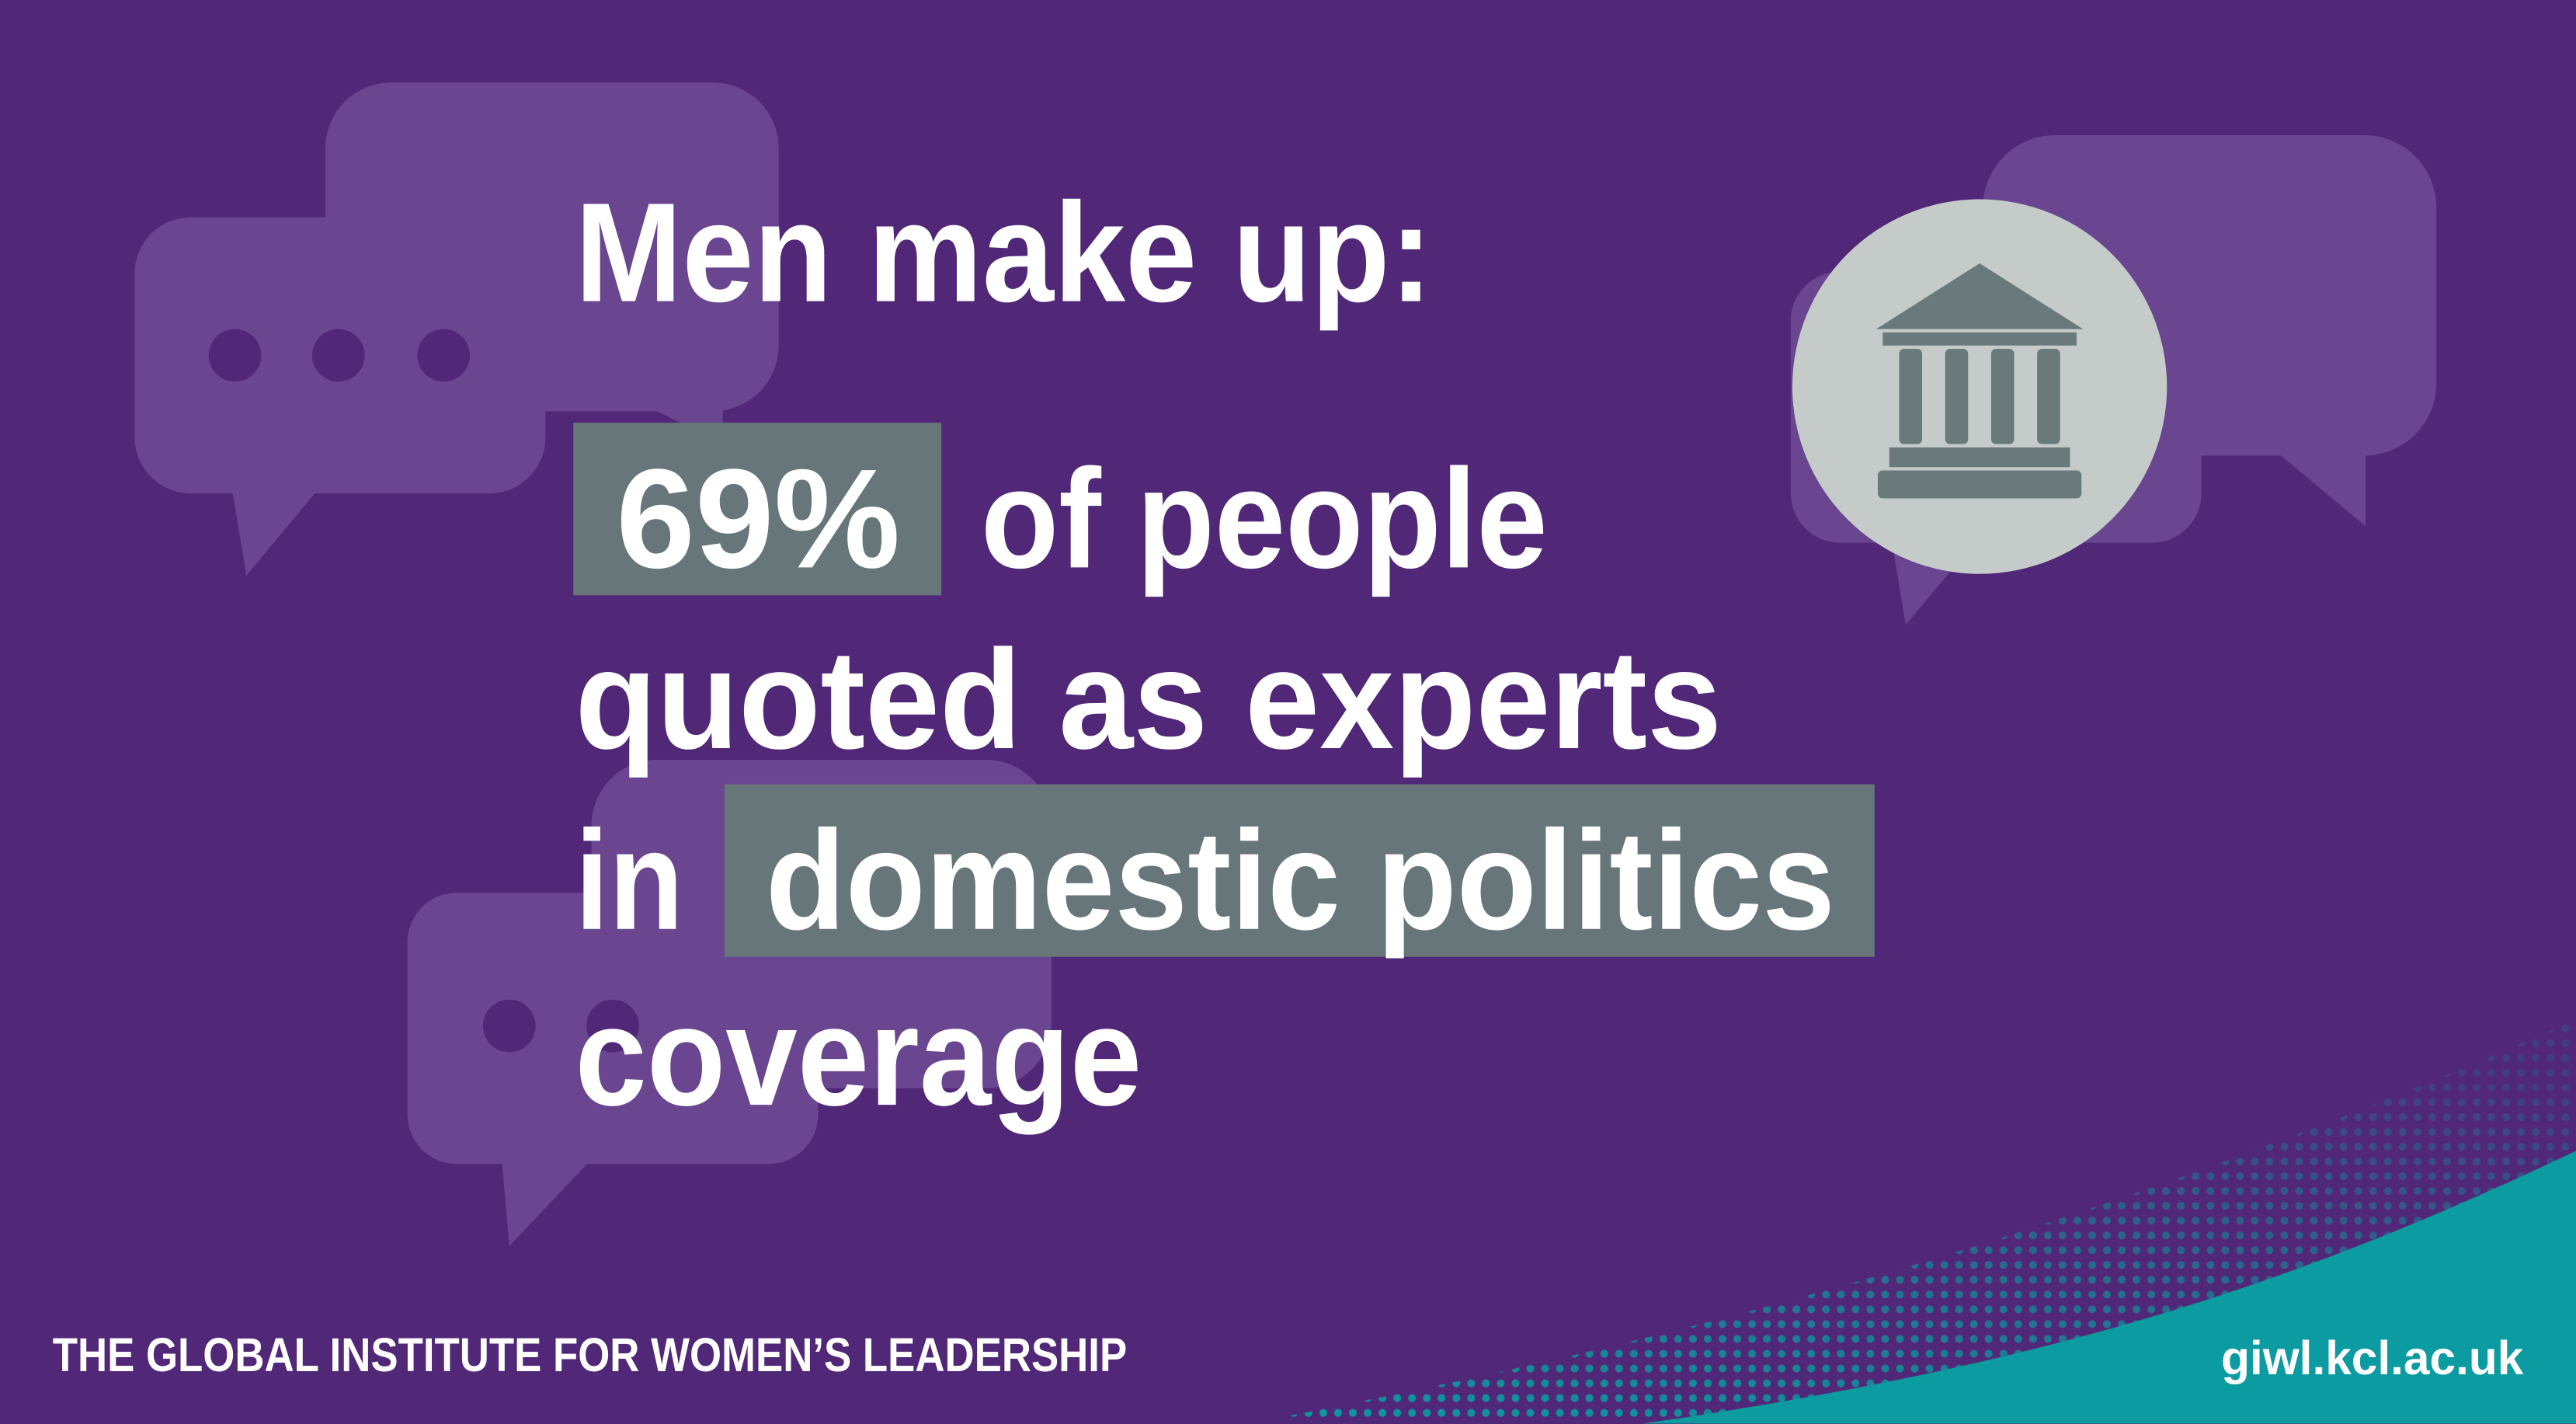  Describe the element at coordinates (1148, 699) in the screenshot. I see `statement-text: quoted as experts` at that location.